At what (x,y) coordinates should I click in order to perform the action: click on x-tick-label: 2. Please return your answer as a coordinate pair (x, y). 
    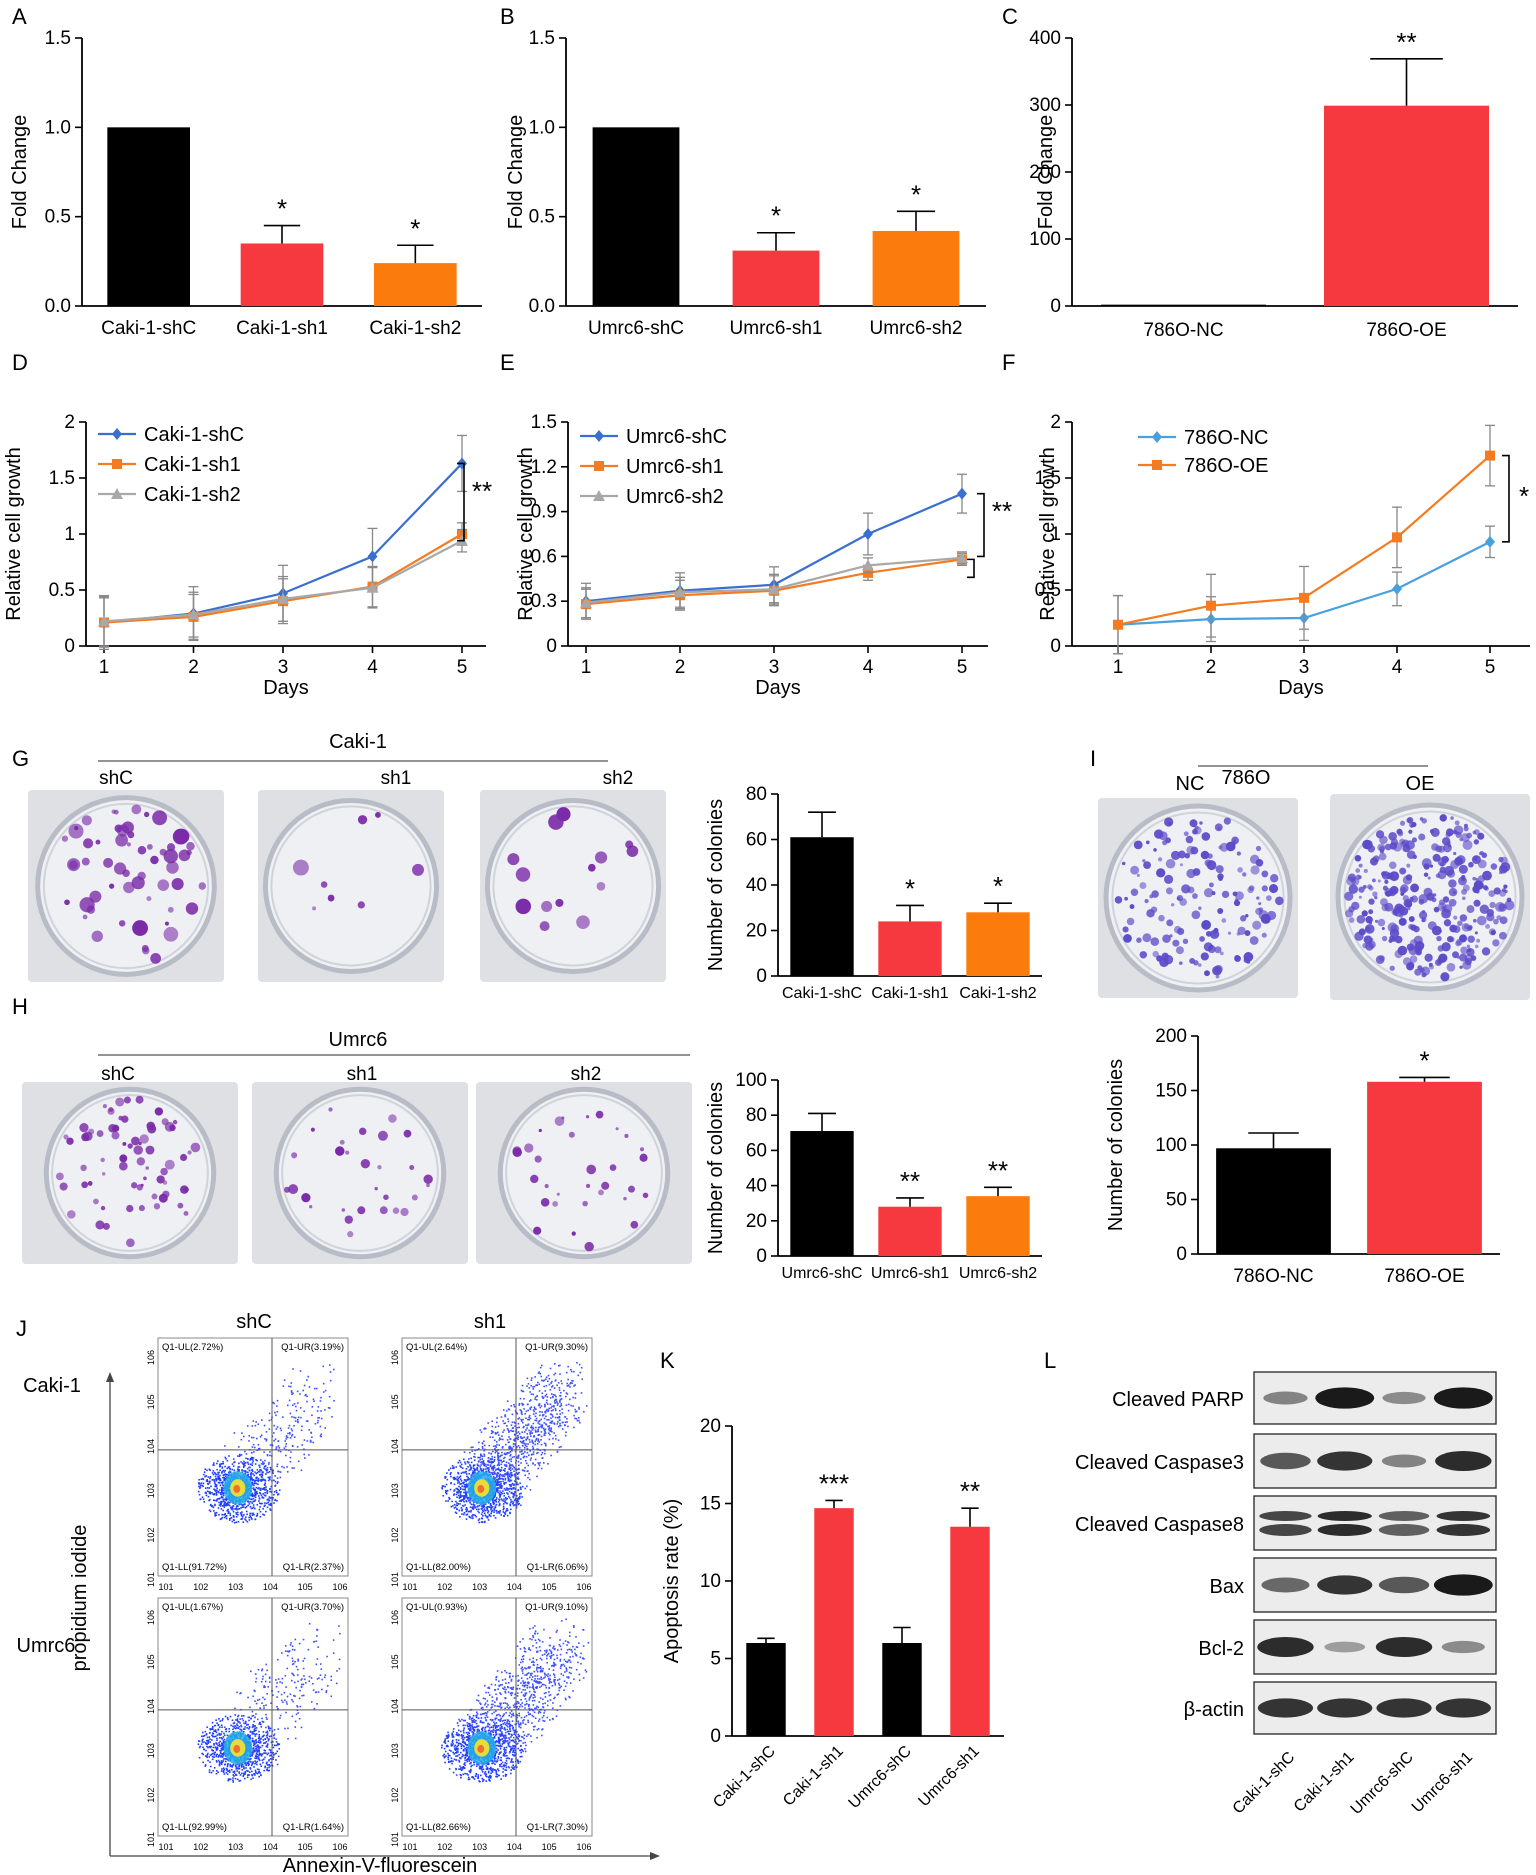
    Looking at the image, I should click on (1211, 667).